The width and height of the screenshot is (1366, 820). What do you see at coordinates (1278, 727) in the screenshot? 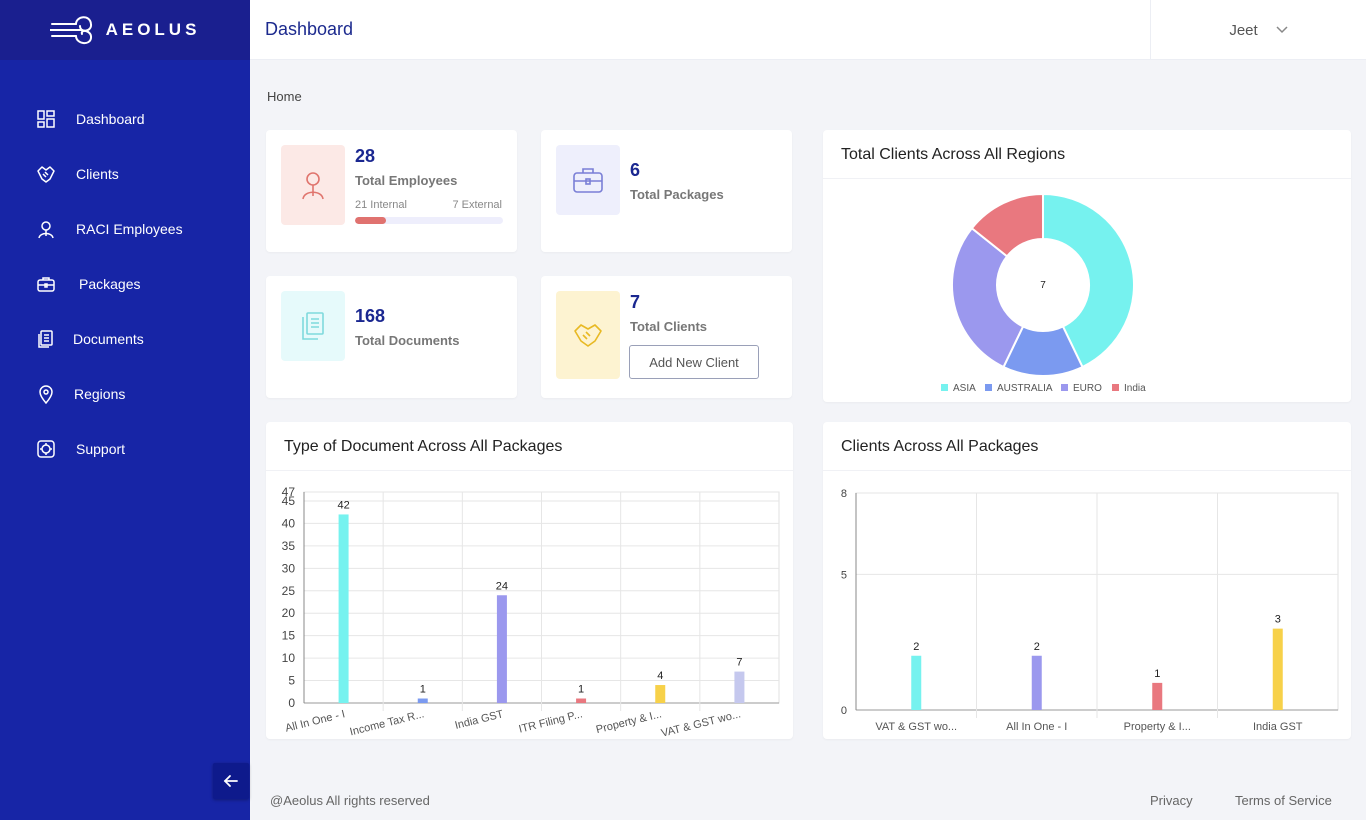
I see `x-tick-label: India GST` at bounding box center [1278, 727].